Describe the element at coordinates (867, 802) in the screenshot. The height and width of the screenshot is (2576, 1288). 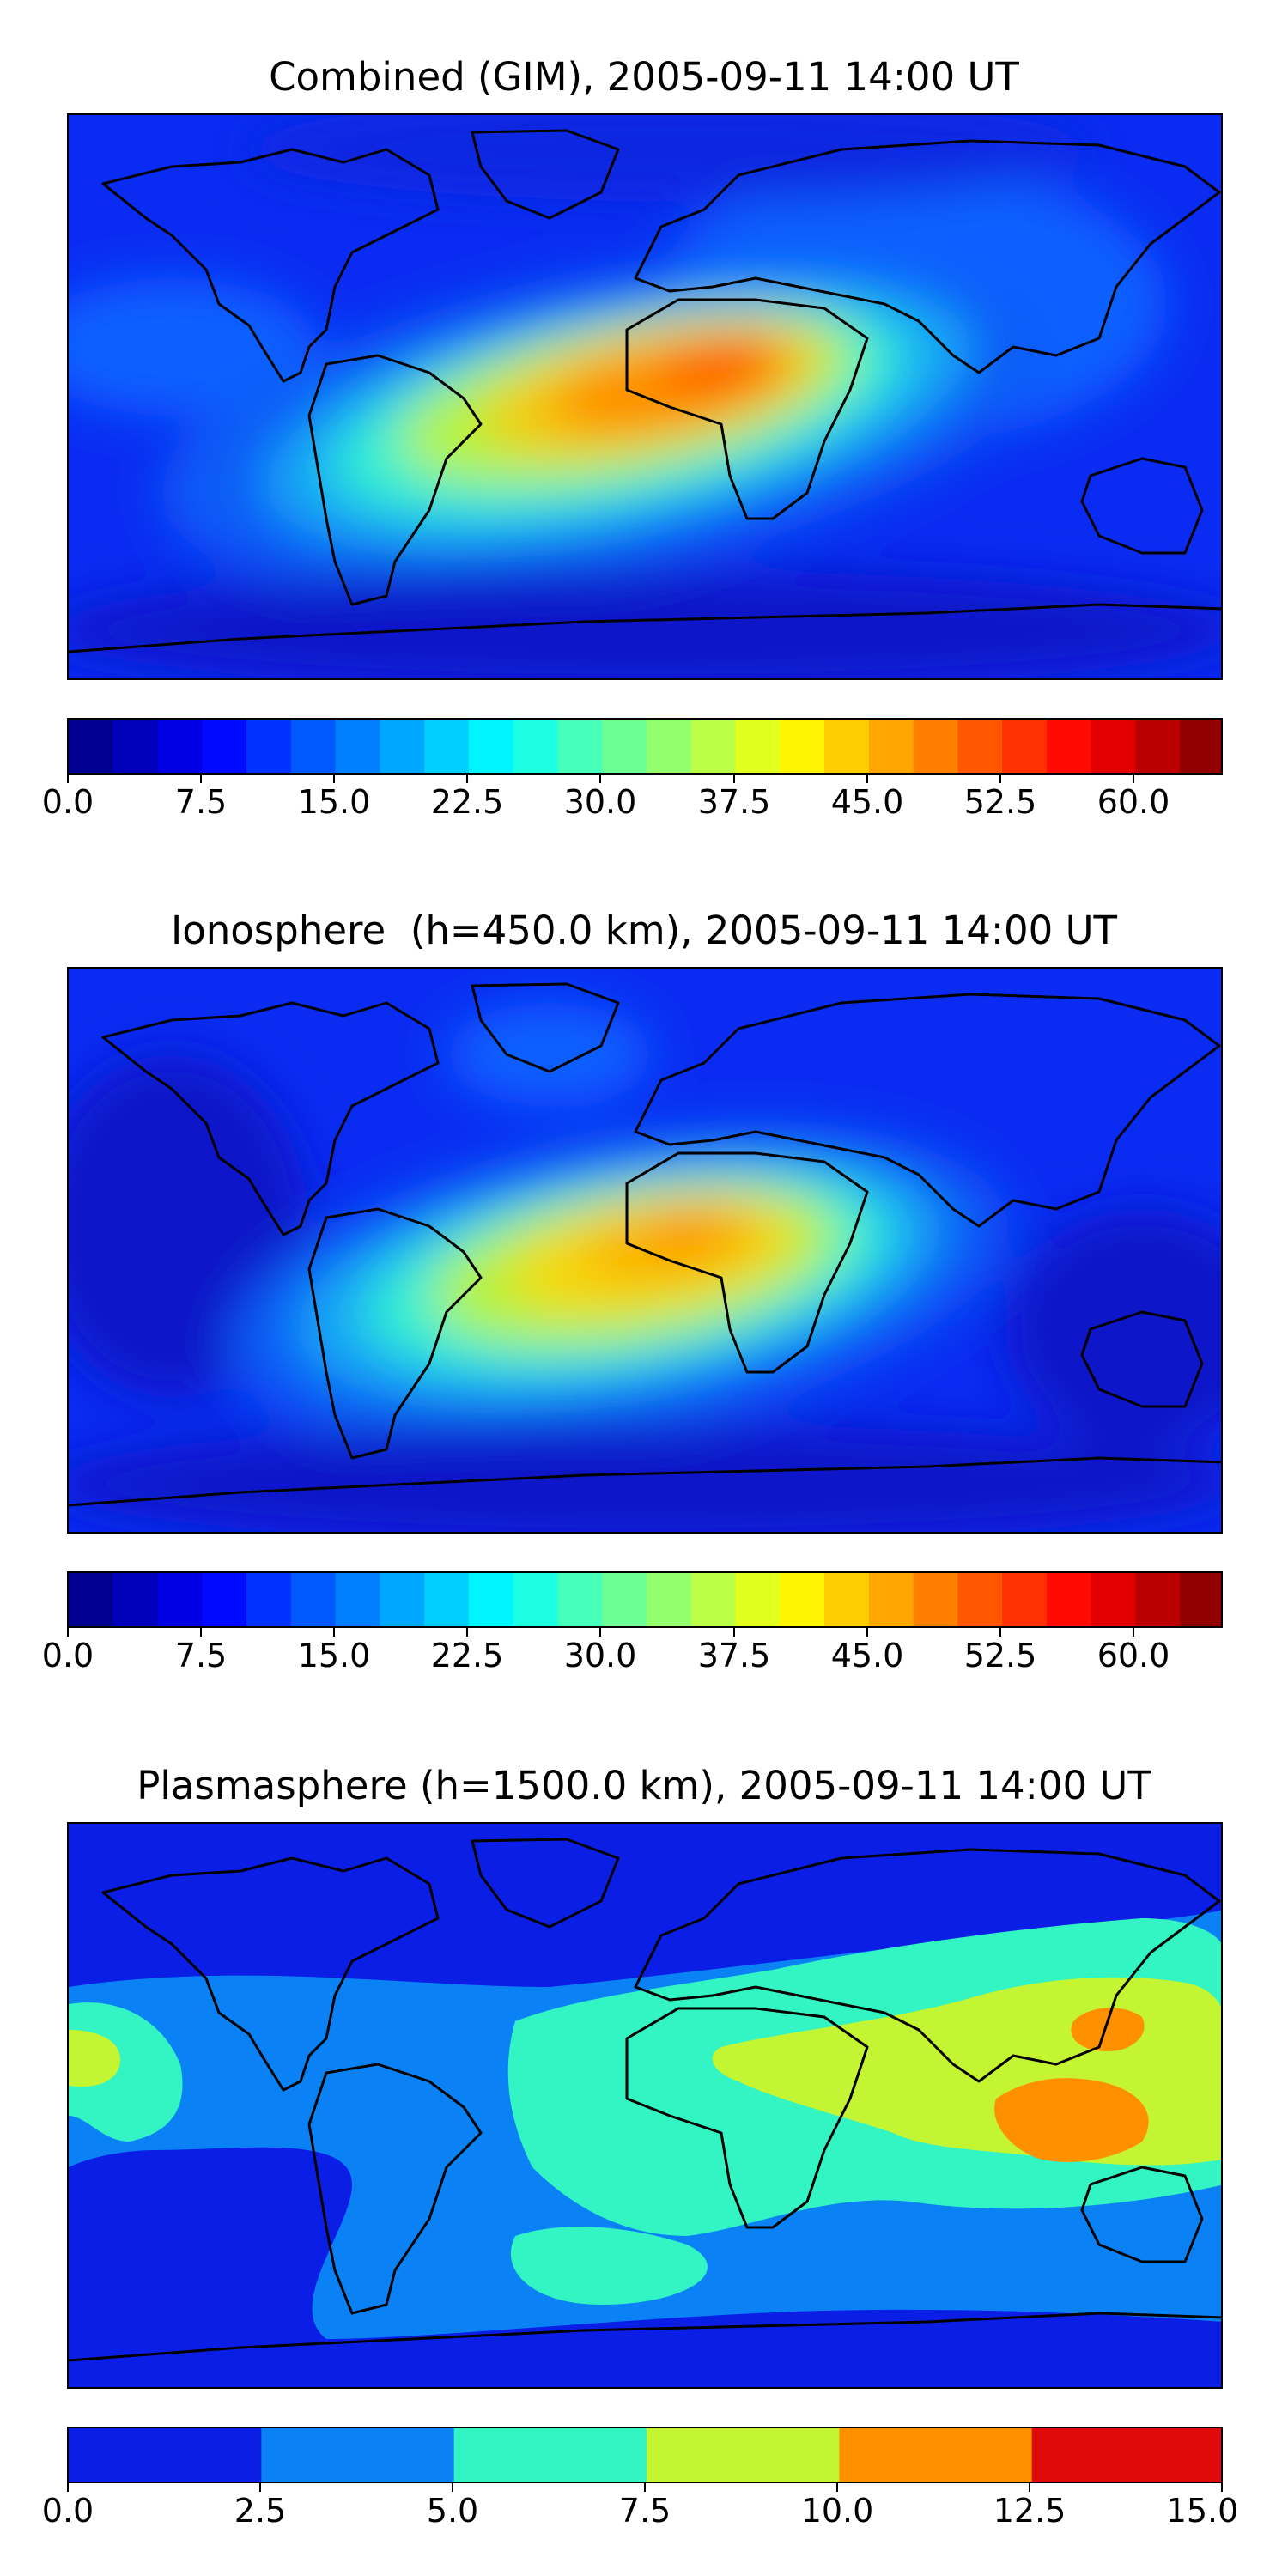
I see `colorbar-tick-label: 45.0` at that location.